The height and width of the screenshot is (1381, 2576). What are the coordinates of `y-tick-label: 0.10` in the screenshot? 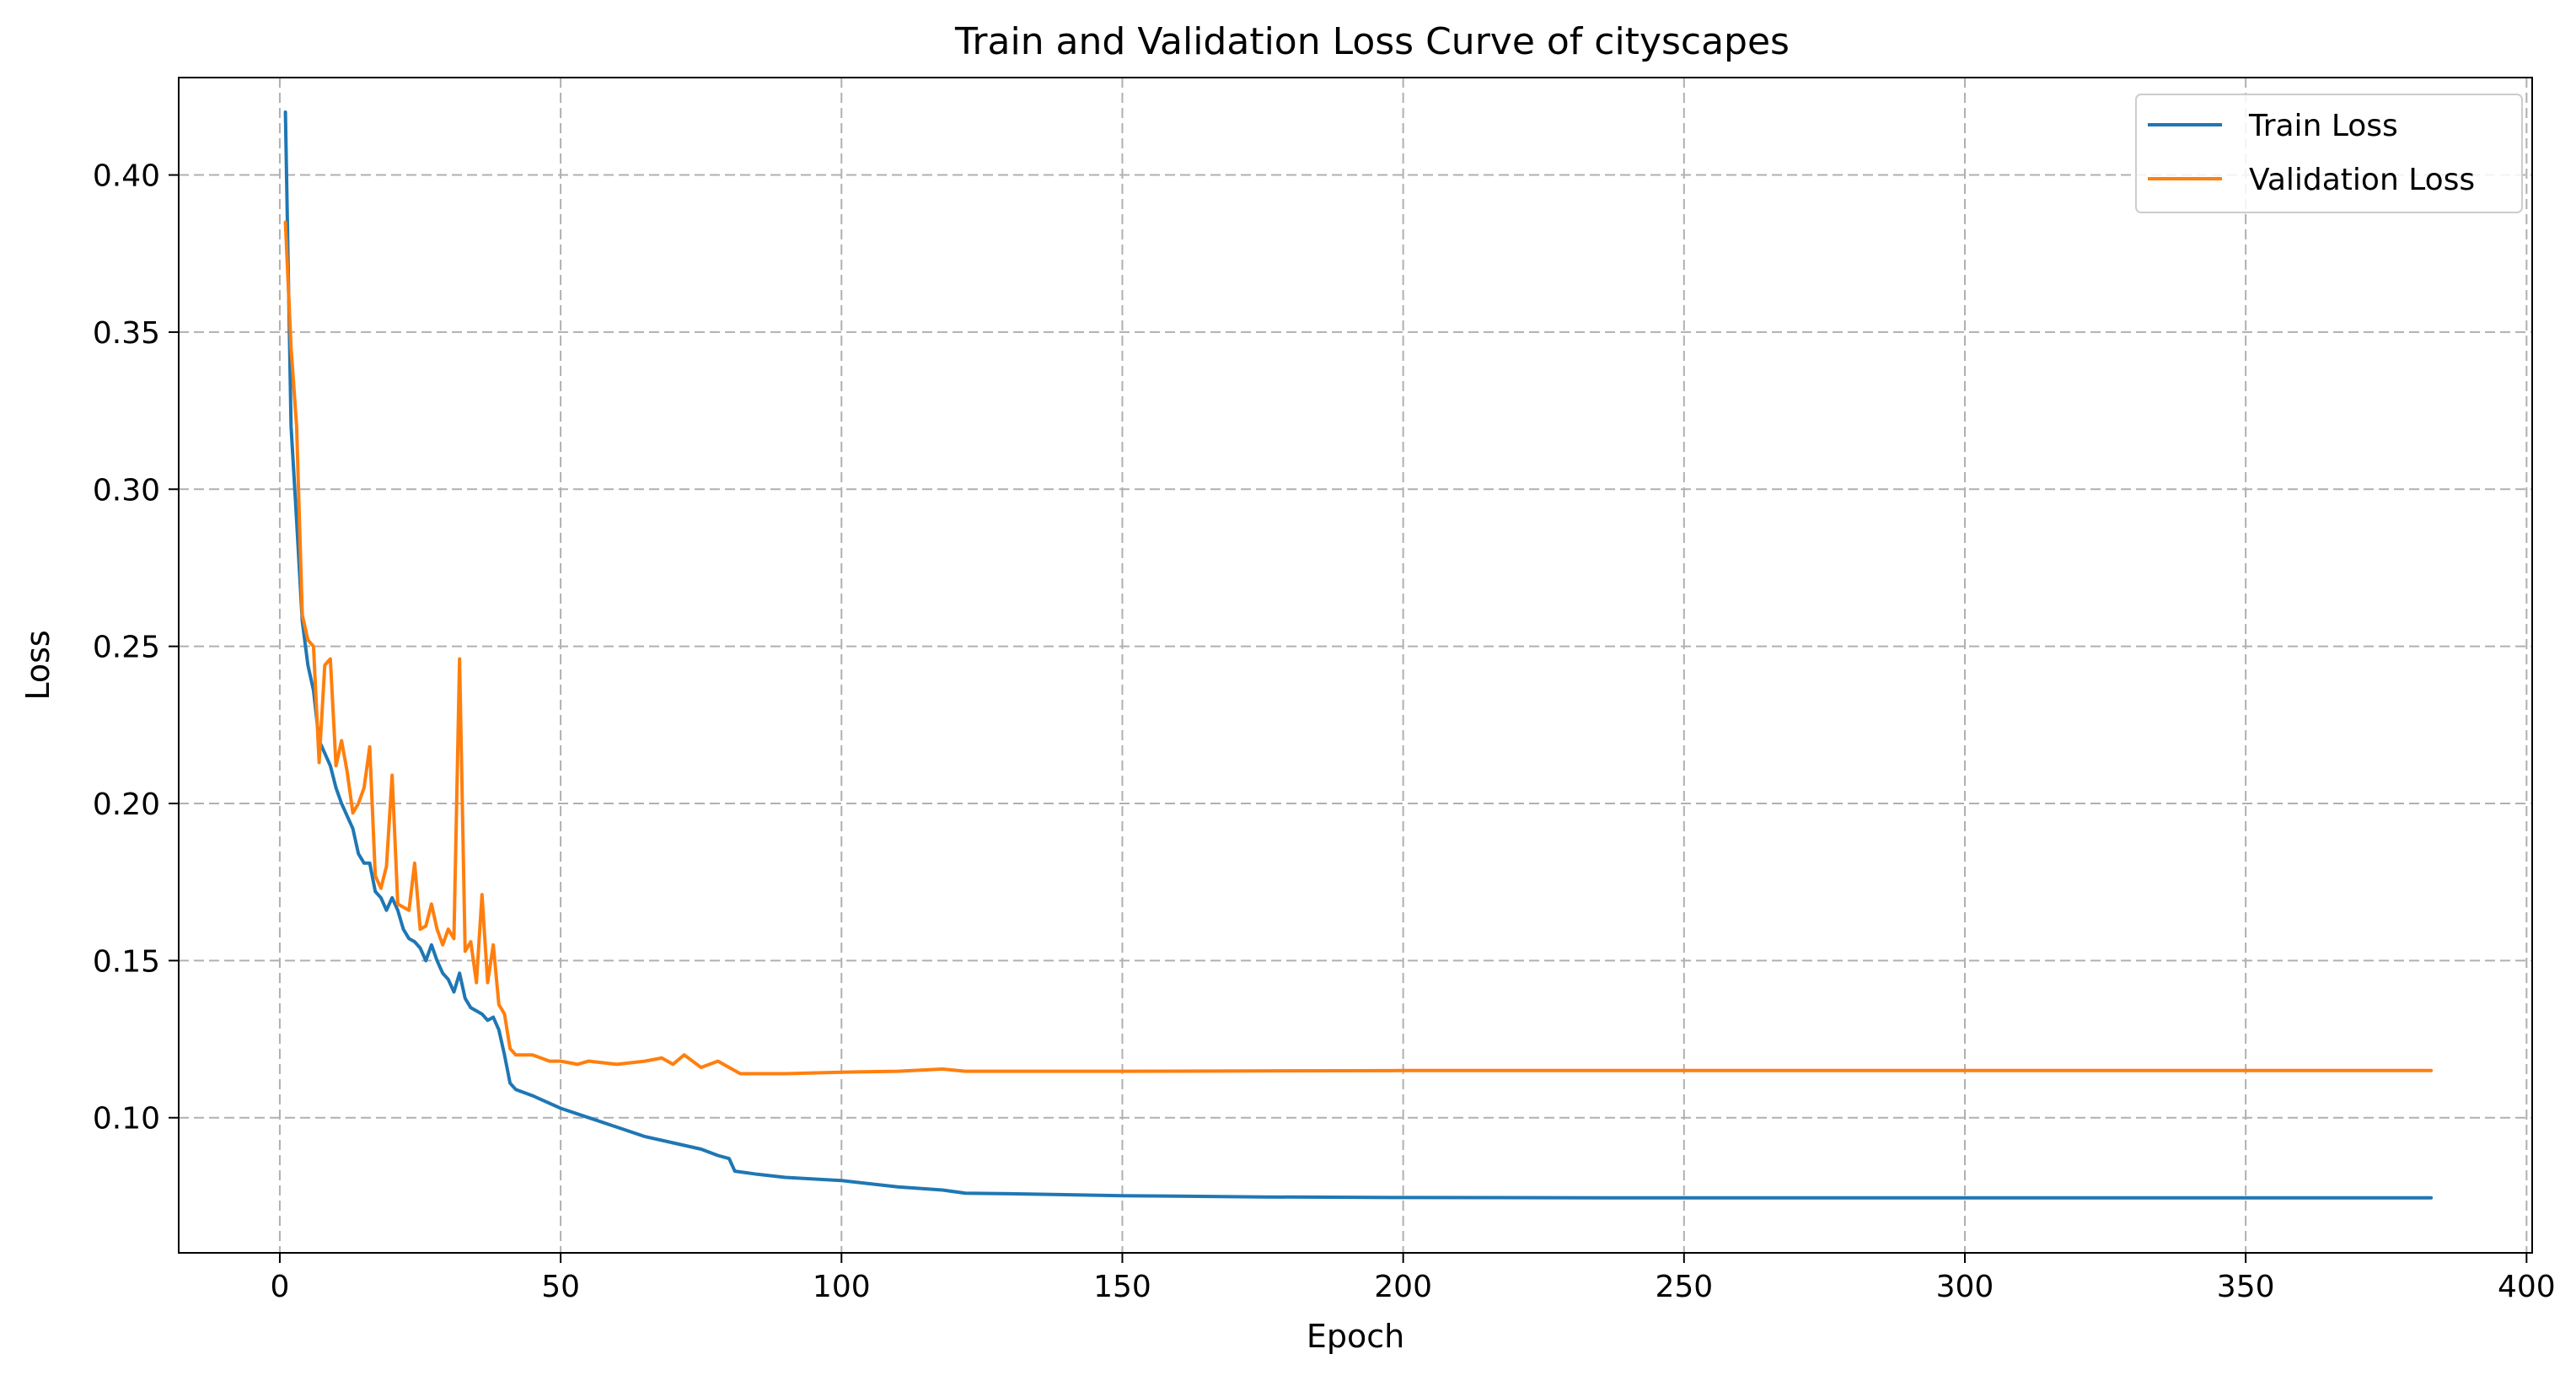 It's located at (126, 1119).